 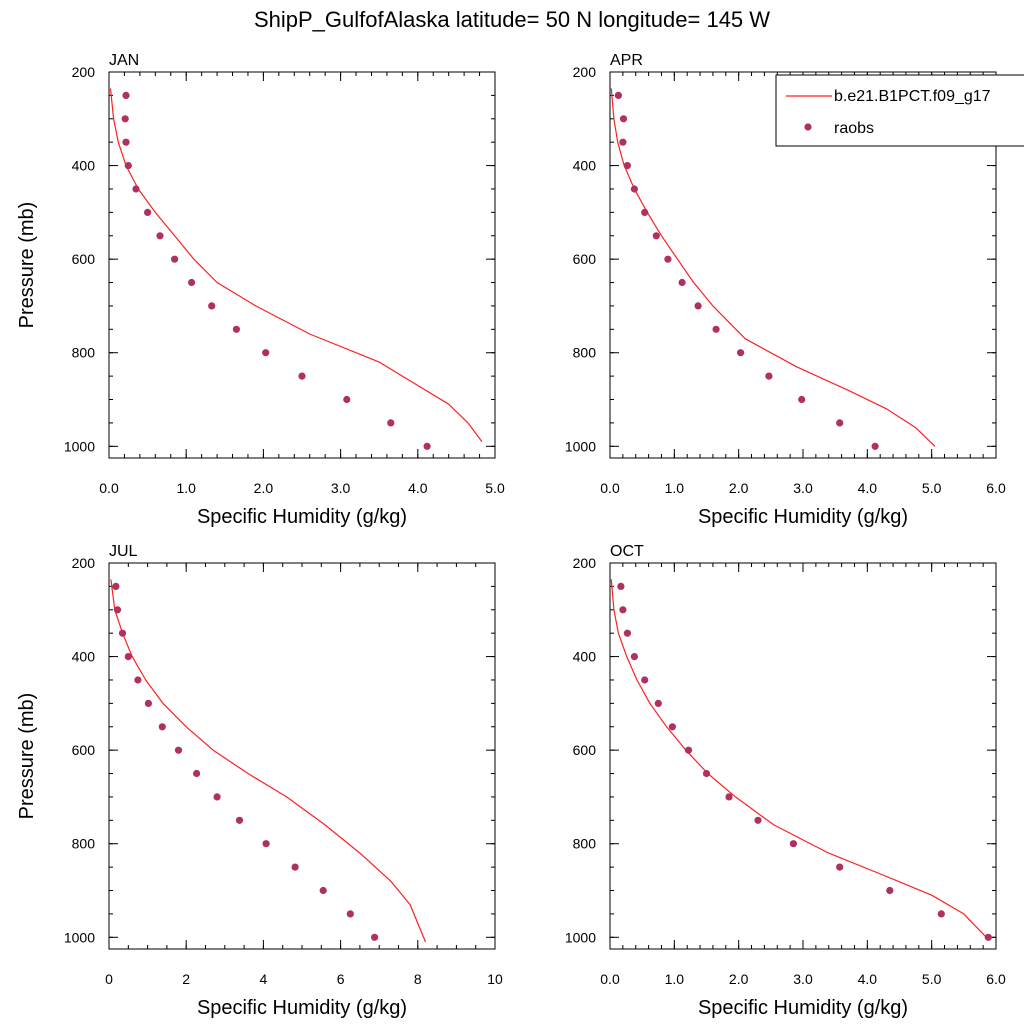 I want to click on legend-box, so click(x=899, y=110).